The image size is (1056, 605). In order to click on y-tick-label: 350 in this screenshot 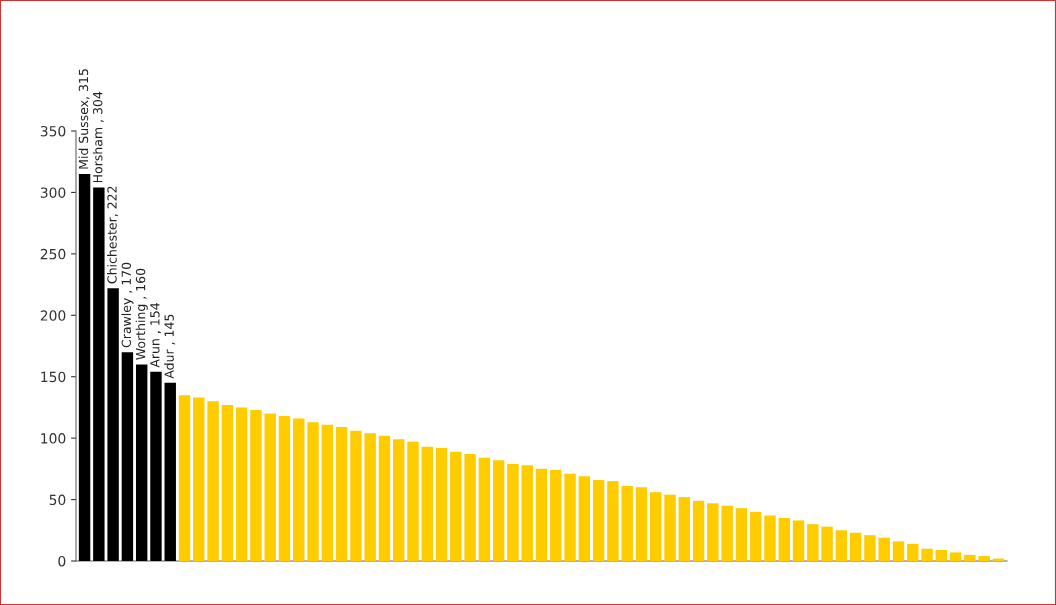, I will do `click(53, 131)`.